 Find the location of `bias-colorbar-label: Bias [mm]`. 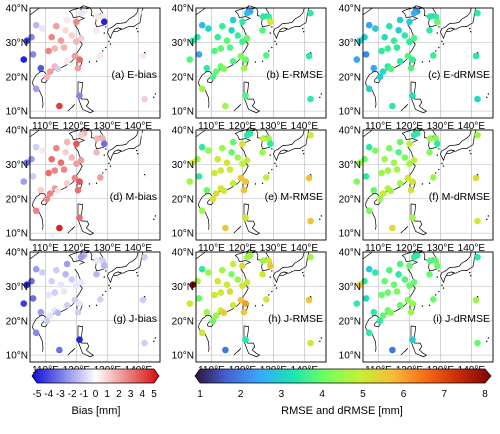

bias-colorbar-label: Bias [mm] is located at coordinates (96, 411).